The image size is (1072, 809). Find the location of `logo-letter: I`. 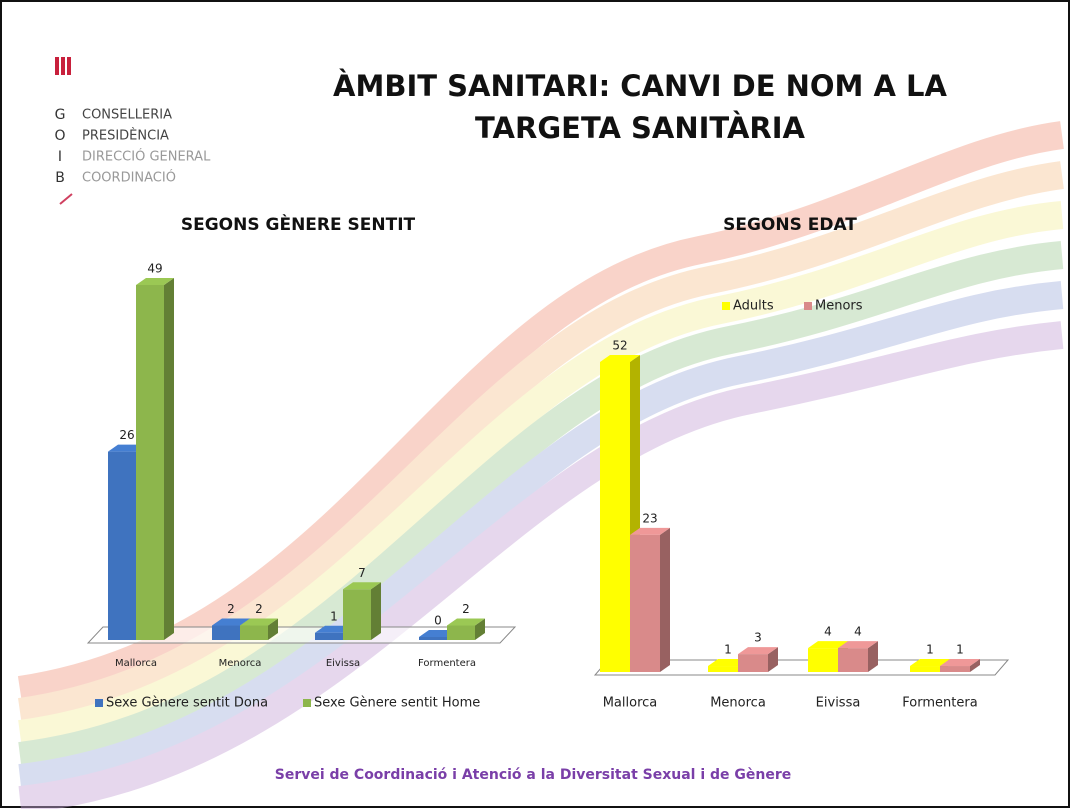

logo-letter: I is located at coordinates (60, 157).